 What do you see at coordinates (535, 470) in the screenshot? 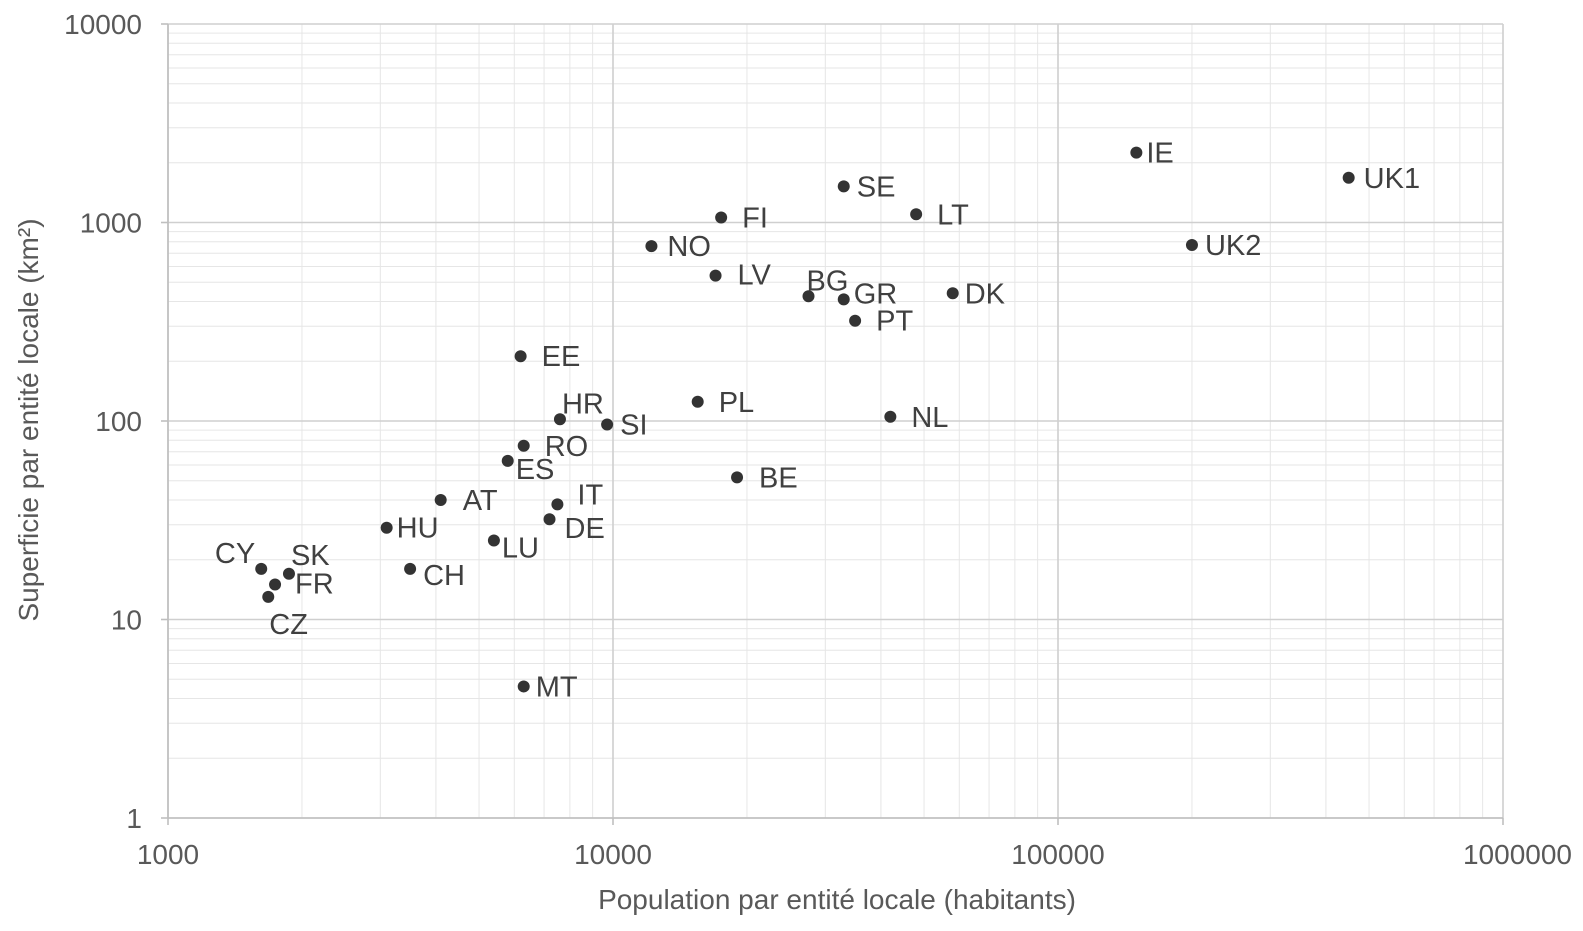
I see `point-label-es: ES` at bounding box center [535, 470].